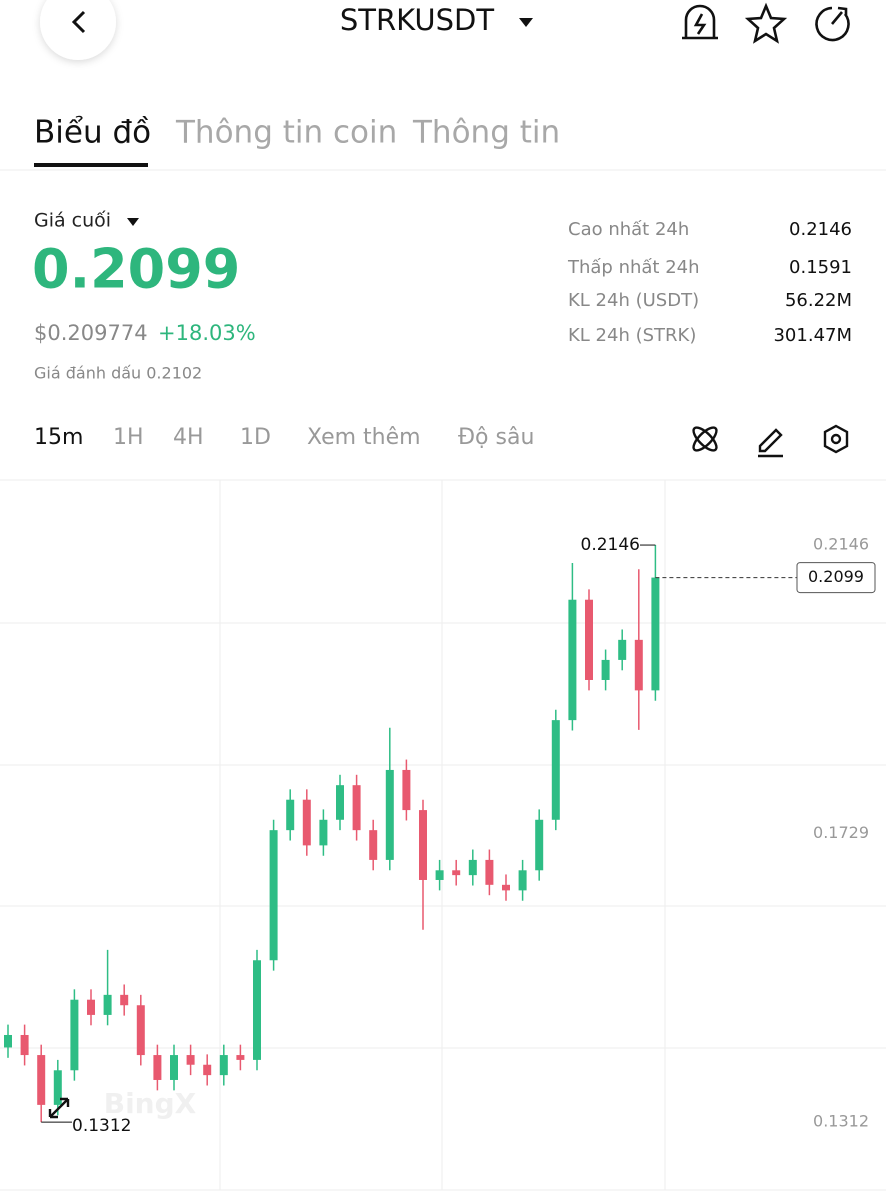 This screenshot has height=1204, width=886. Describe the element at coordinates (632, 335) in the screenshot. I see `stat-label: KL 24h (STRK)` at that location.